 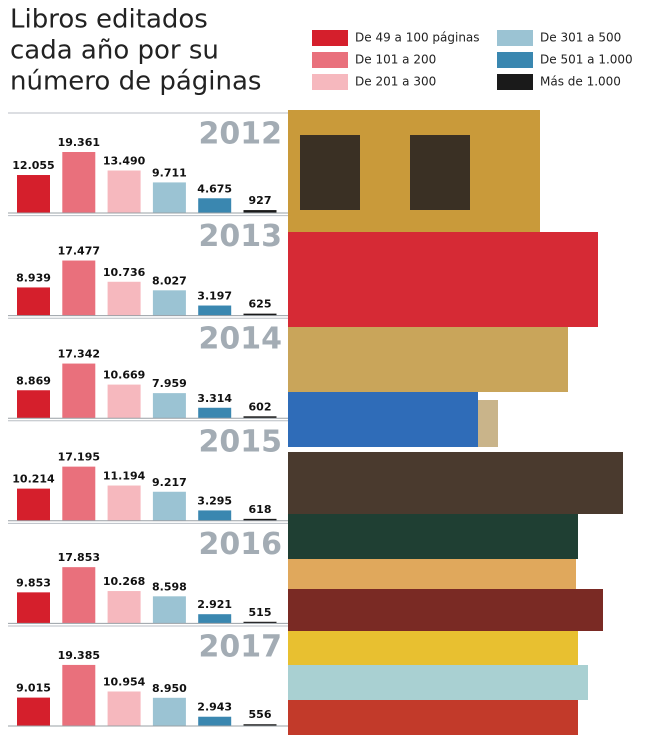 I want to click on value-label: 8.869, so click(x=33, y=380).